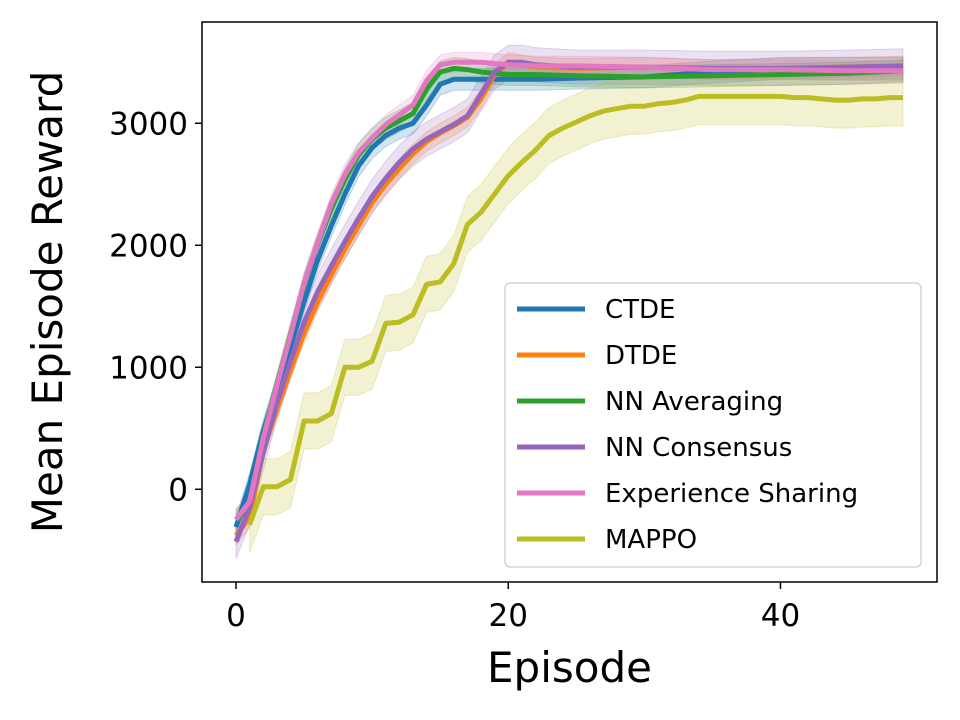 The image size is (960, 720). Describe the element at coordinates (155, 307) in the screenshot. I see `y-axis-ticks: 0 1000 2000 3000` at that location.